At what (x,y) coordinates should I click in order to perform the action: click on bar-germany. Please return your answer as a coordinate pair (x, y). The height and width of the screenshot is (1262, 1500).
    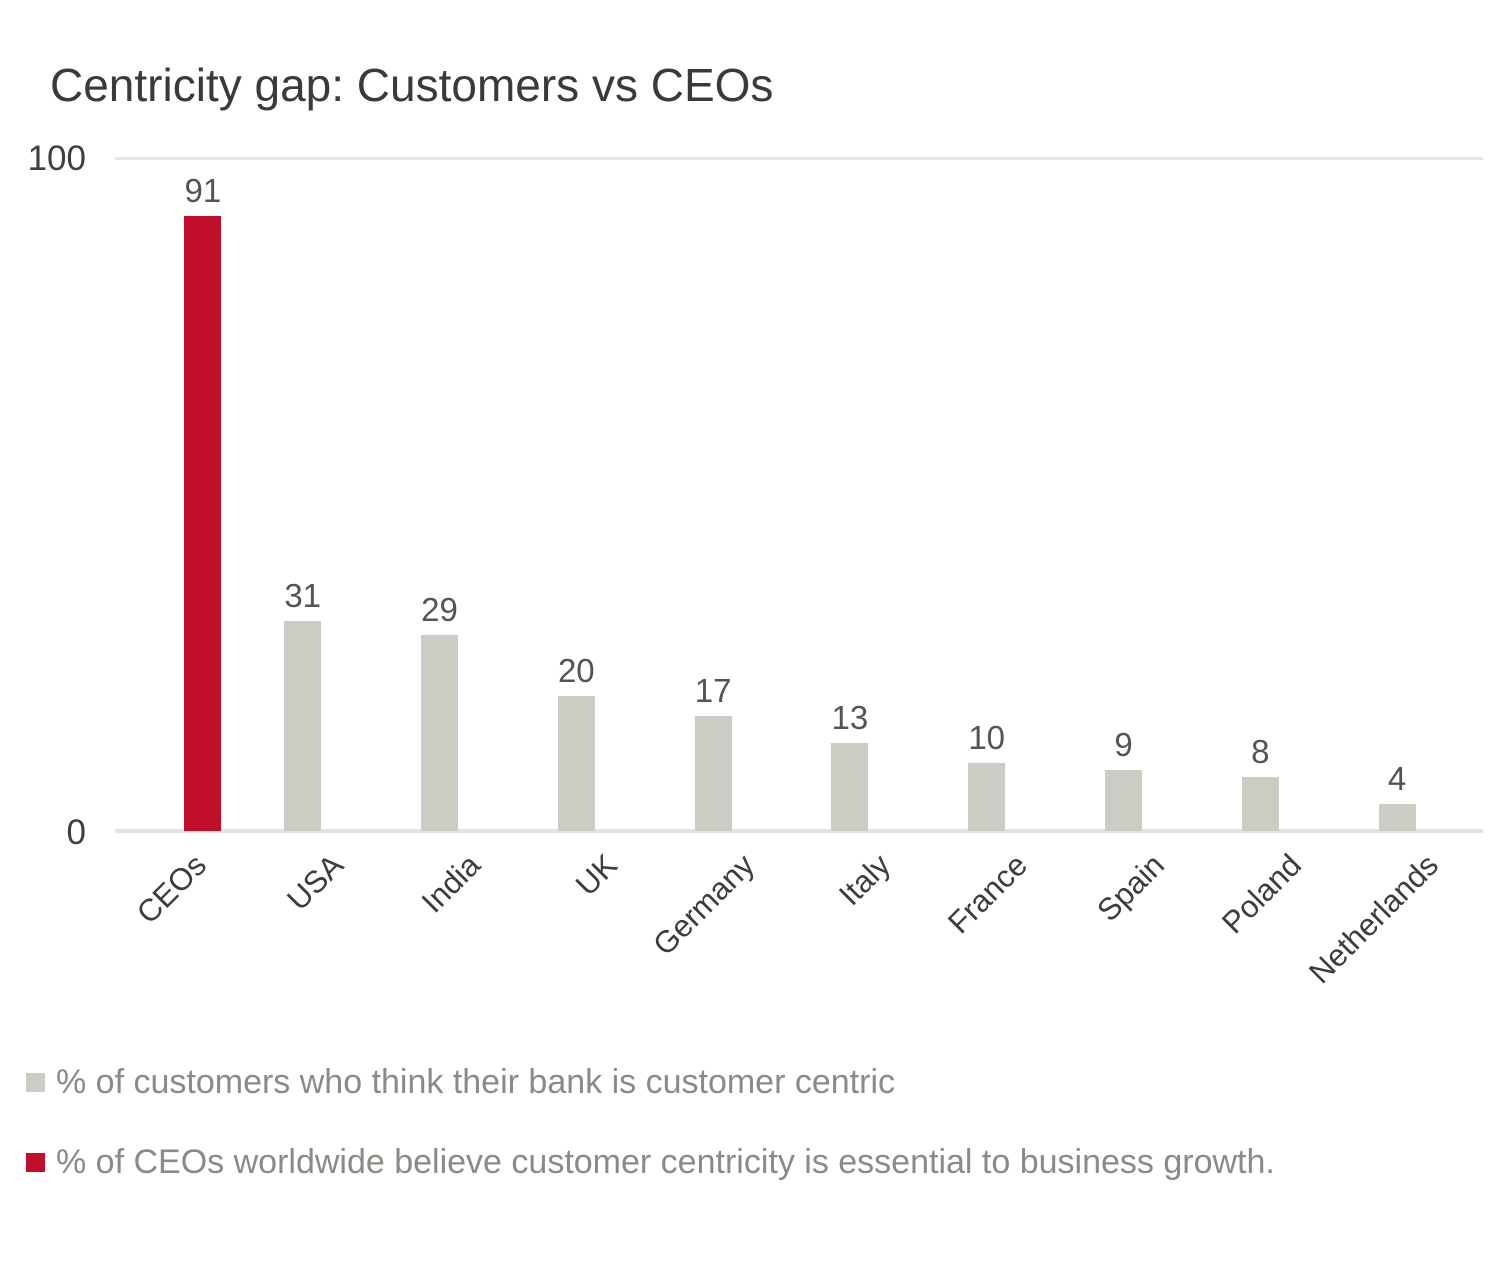
    Looking at the image, I should click on (713, 773).